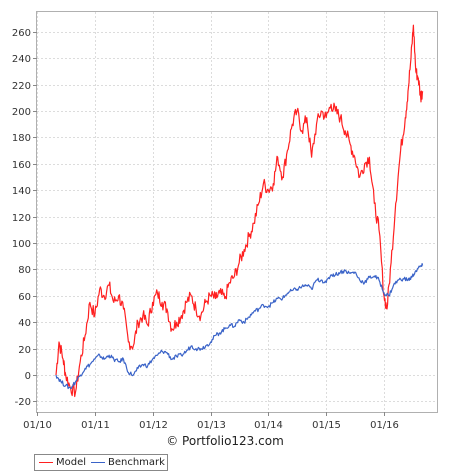  What do you see at coordinates (95, 425) in the screenshot?
I see `x-tick-label: 01/11` at bounding box center [95, 425].